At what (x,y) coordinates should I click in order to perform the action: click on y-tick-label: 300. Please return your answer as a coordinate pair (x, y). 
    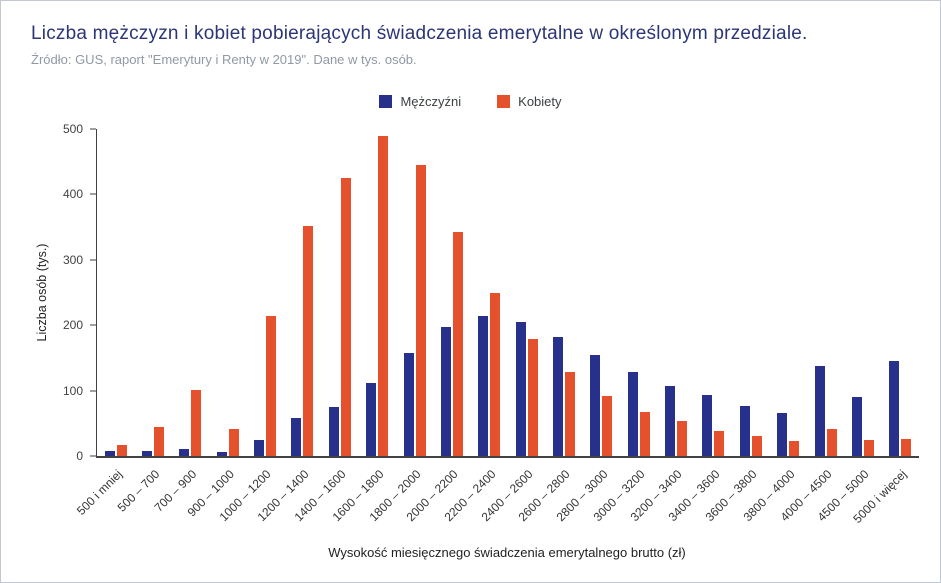
    Looking at the image, I should click on (72, 259).